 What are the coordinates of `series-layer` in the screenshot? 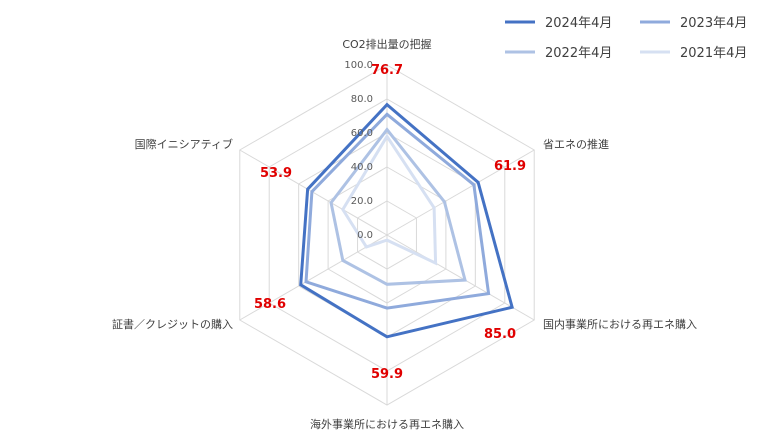 It's located at (406, 220).